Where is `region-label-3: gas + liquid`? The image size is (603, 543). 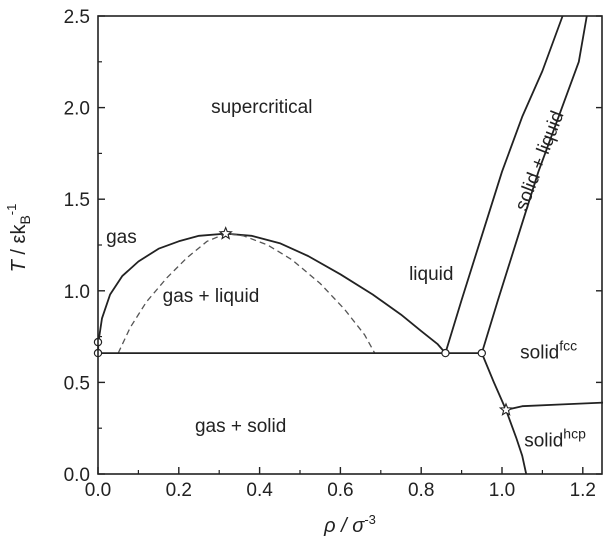 region-label-3: gas + liquid is located at coordinates (211, 296).